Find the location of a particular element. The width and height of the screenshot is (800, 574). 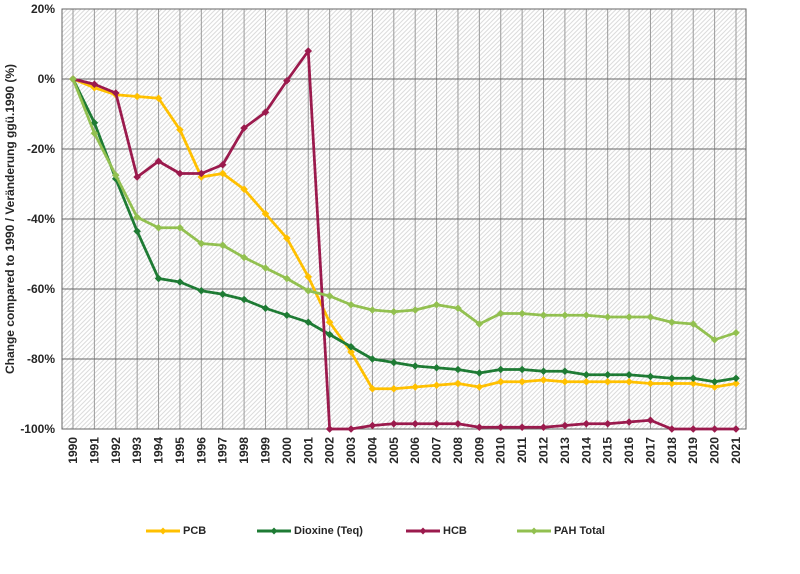

x-tick-label: 2006 is located at coordinates (415, 450).